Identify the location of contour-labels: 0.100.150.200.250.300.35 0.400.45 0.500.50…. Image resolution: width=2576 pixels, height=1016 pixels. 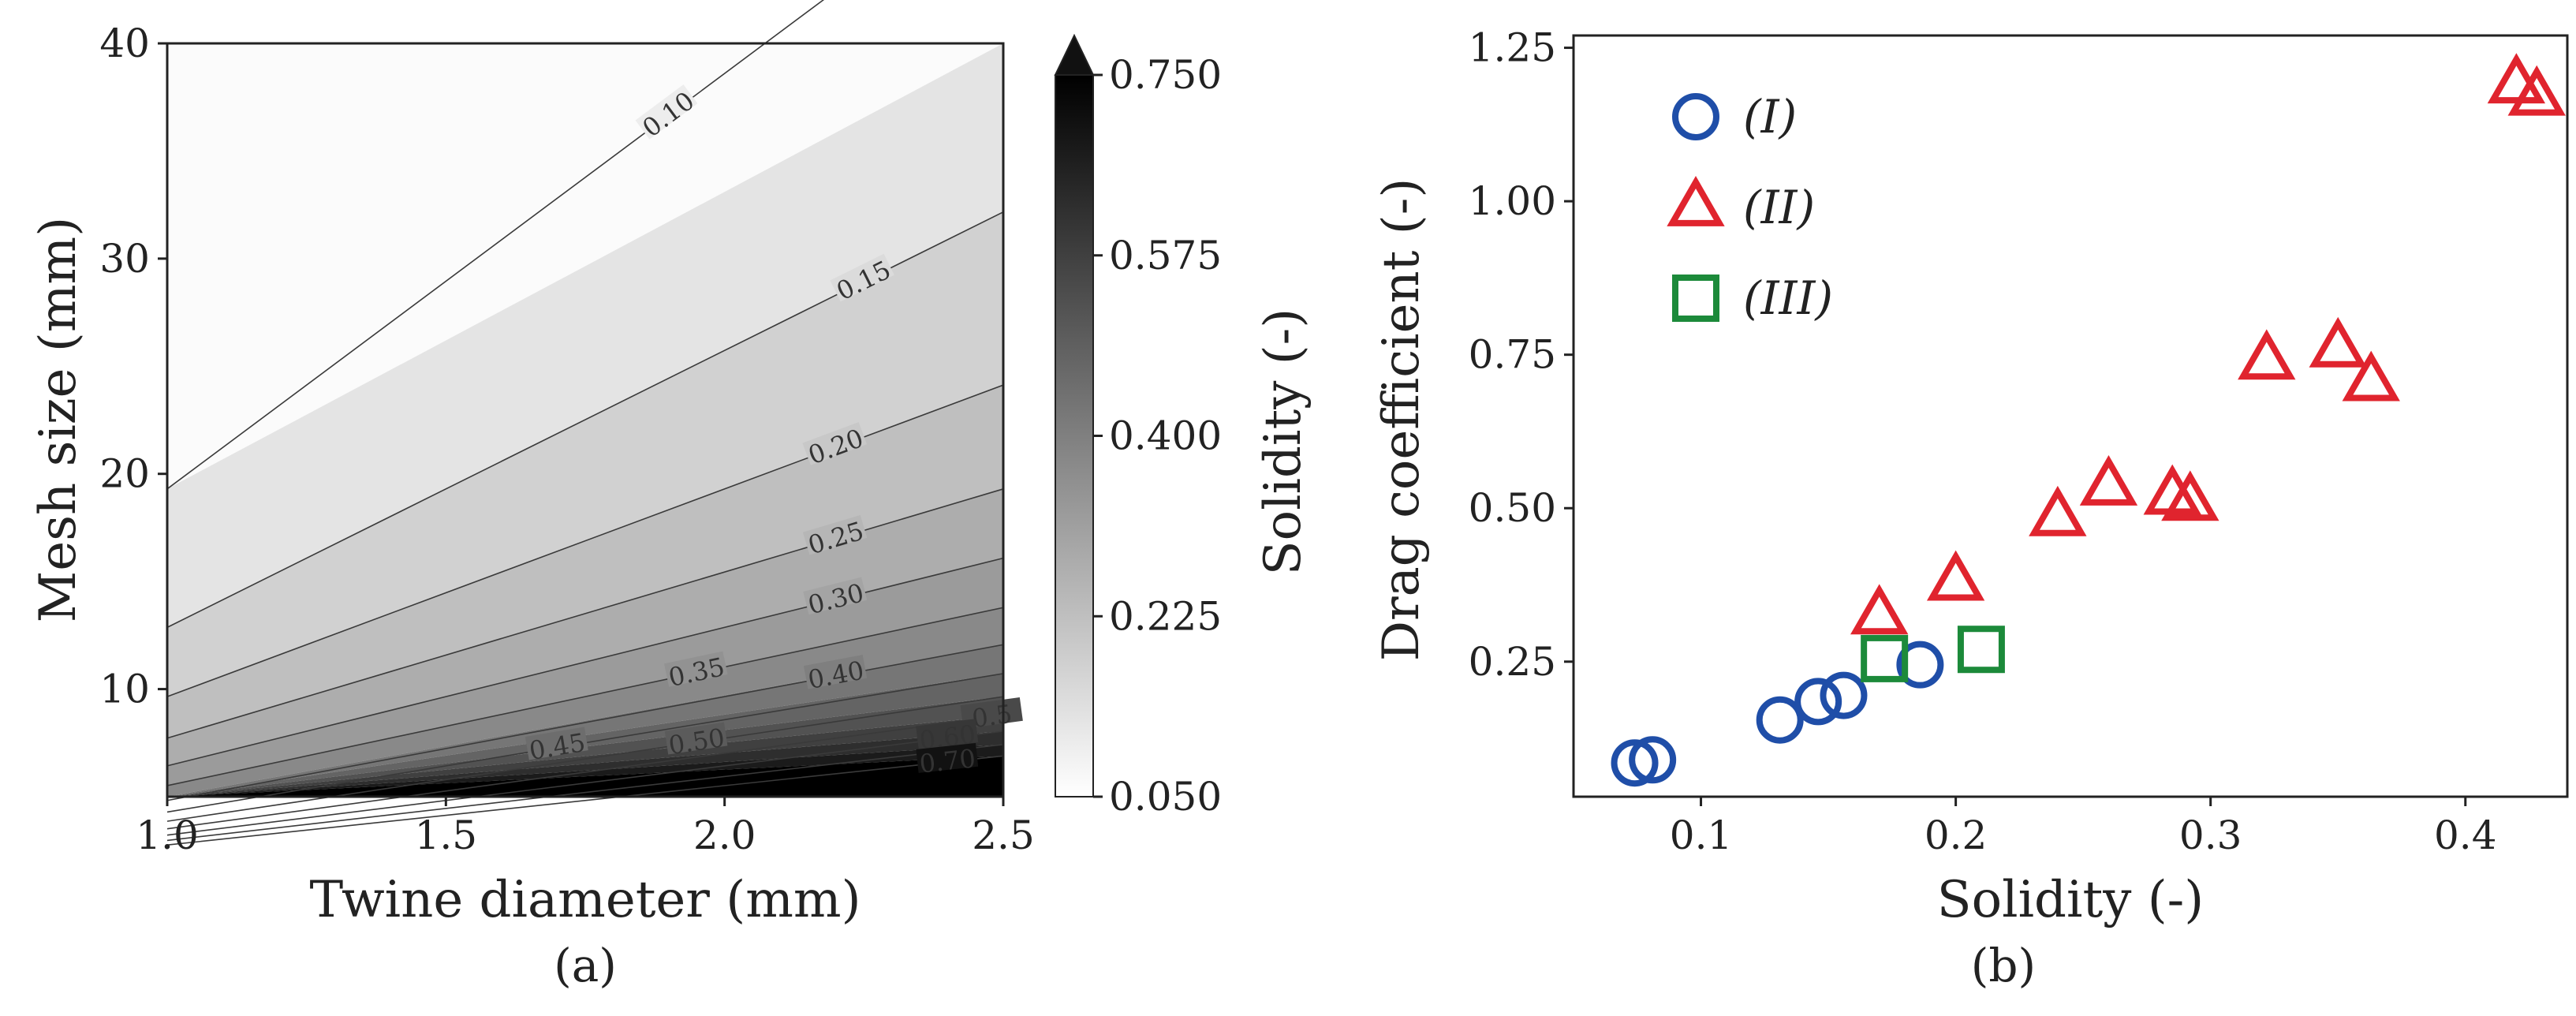
(774, 431).